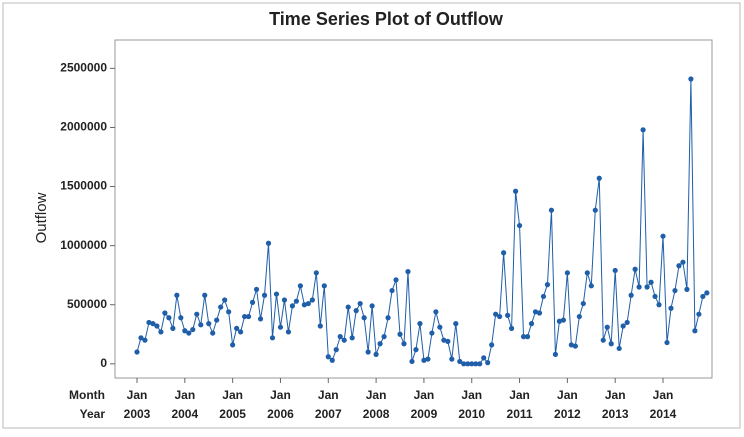 This screenshot has height=437, width=744. What do you see at coordinates (137, 414) in the screenshot?
I see `x-tick-label: 2003` at bounding box center [137, 414].